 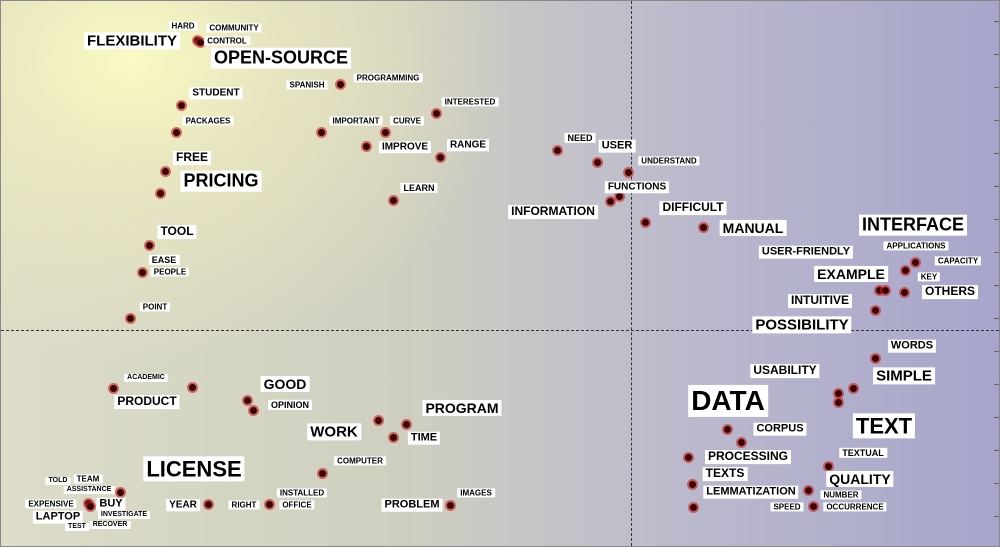 I want to click on word-label: LAPTOP, so click(x=58, y=517).